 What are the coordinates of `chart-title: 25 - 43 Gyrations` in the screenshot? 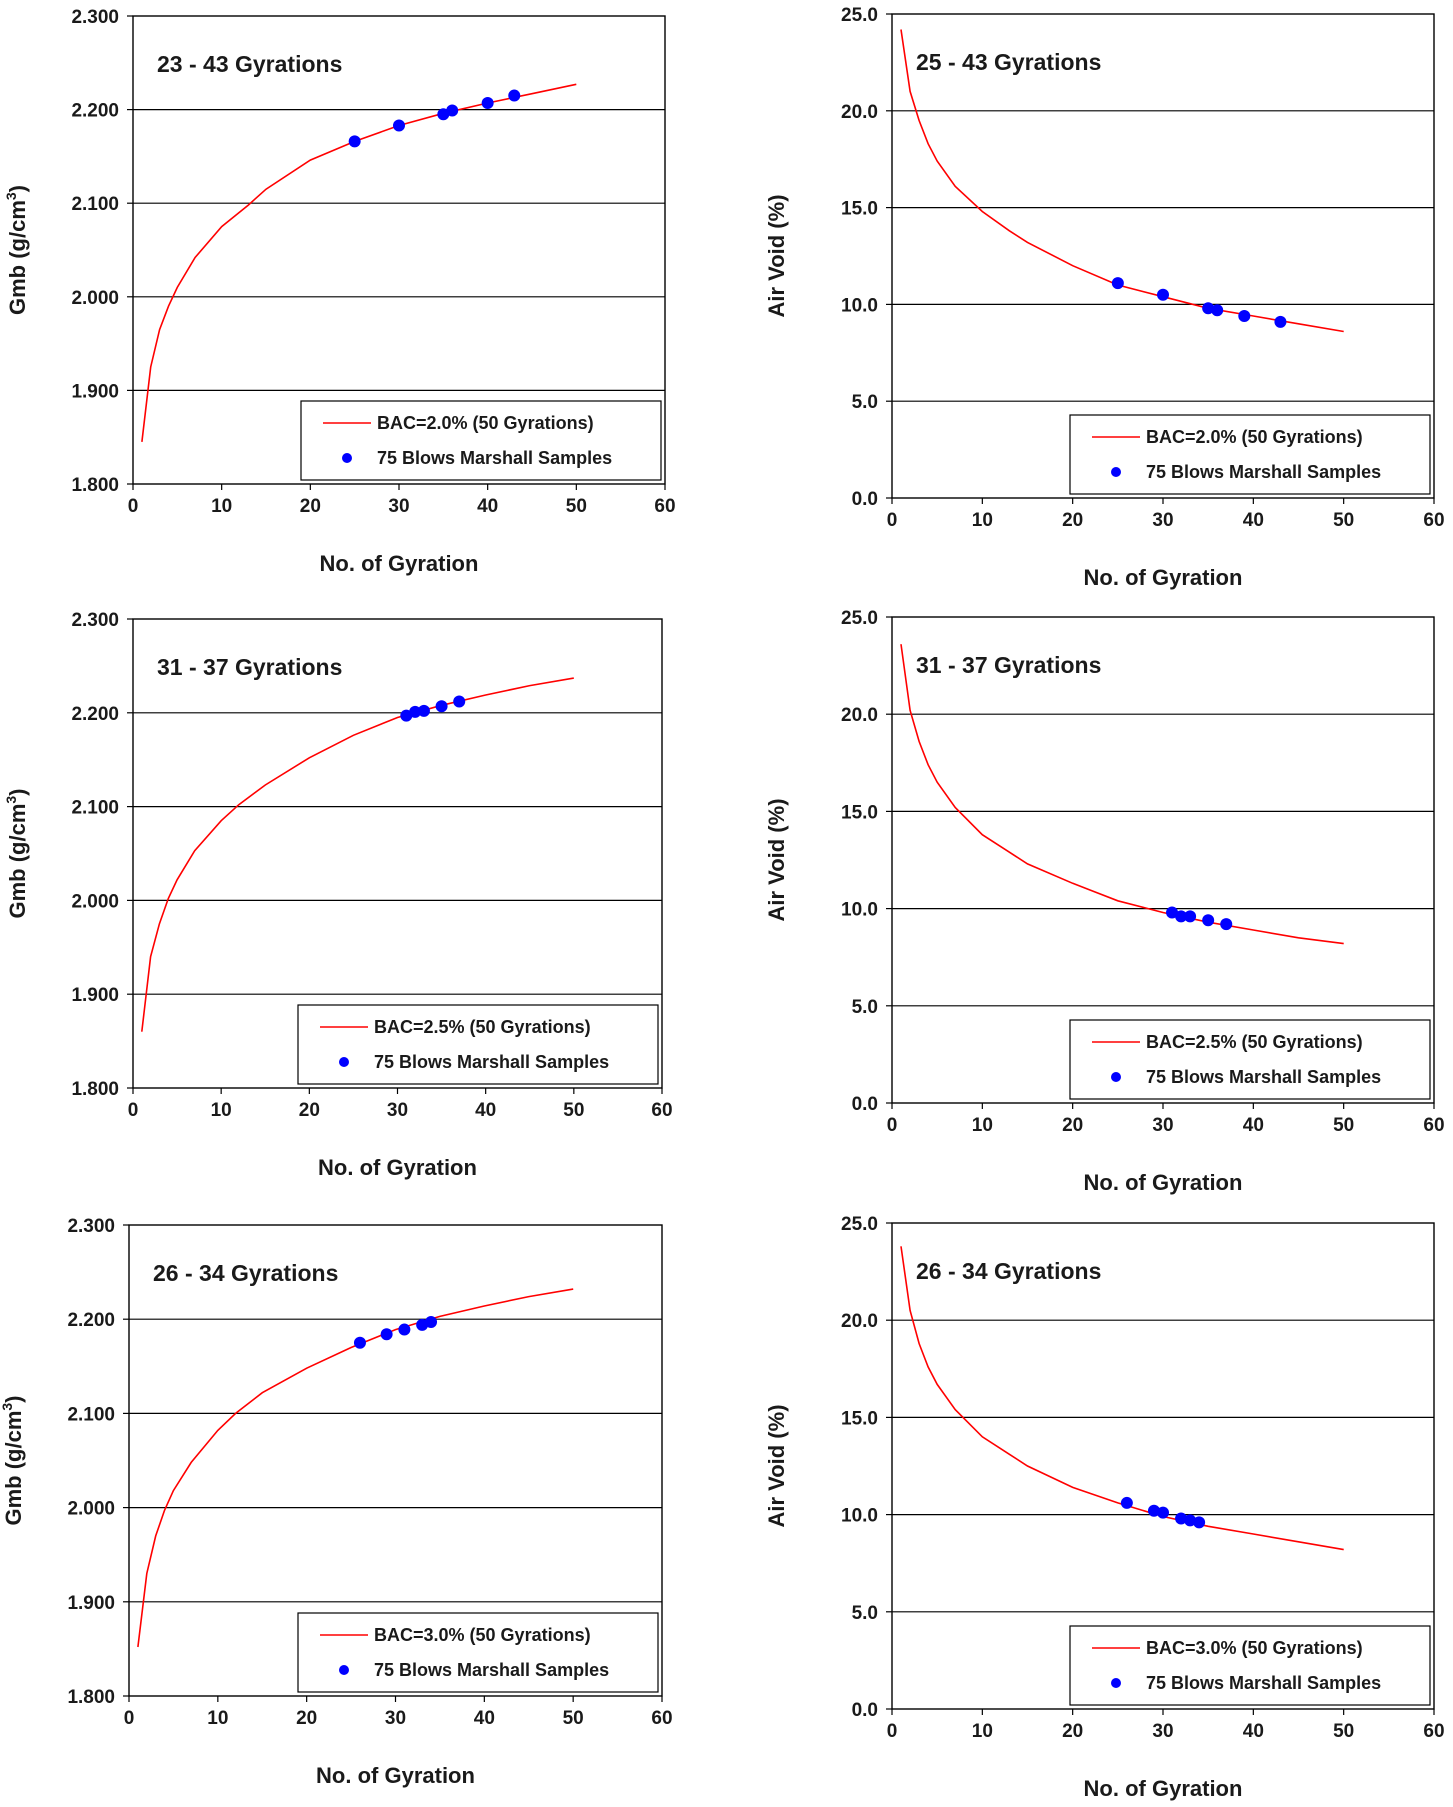 It's located at (1008, 62).